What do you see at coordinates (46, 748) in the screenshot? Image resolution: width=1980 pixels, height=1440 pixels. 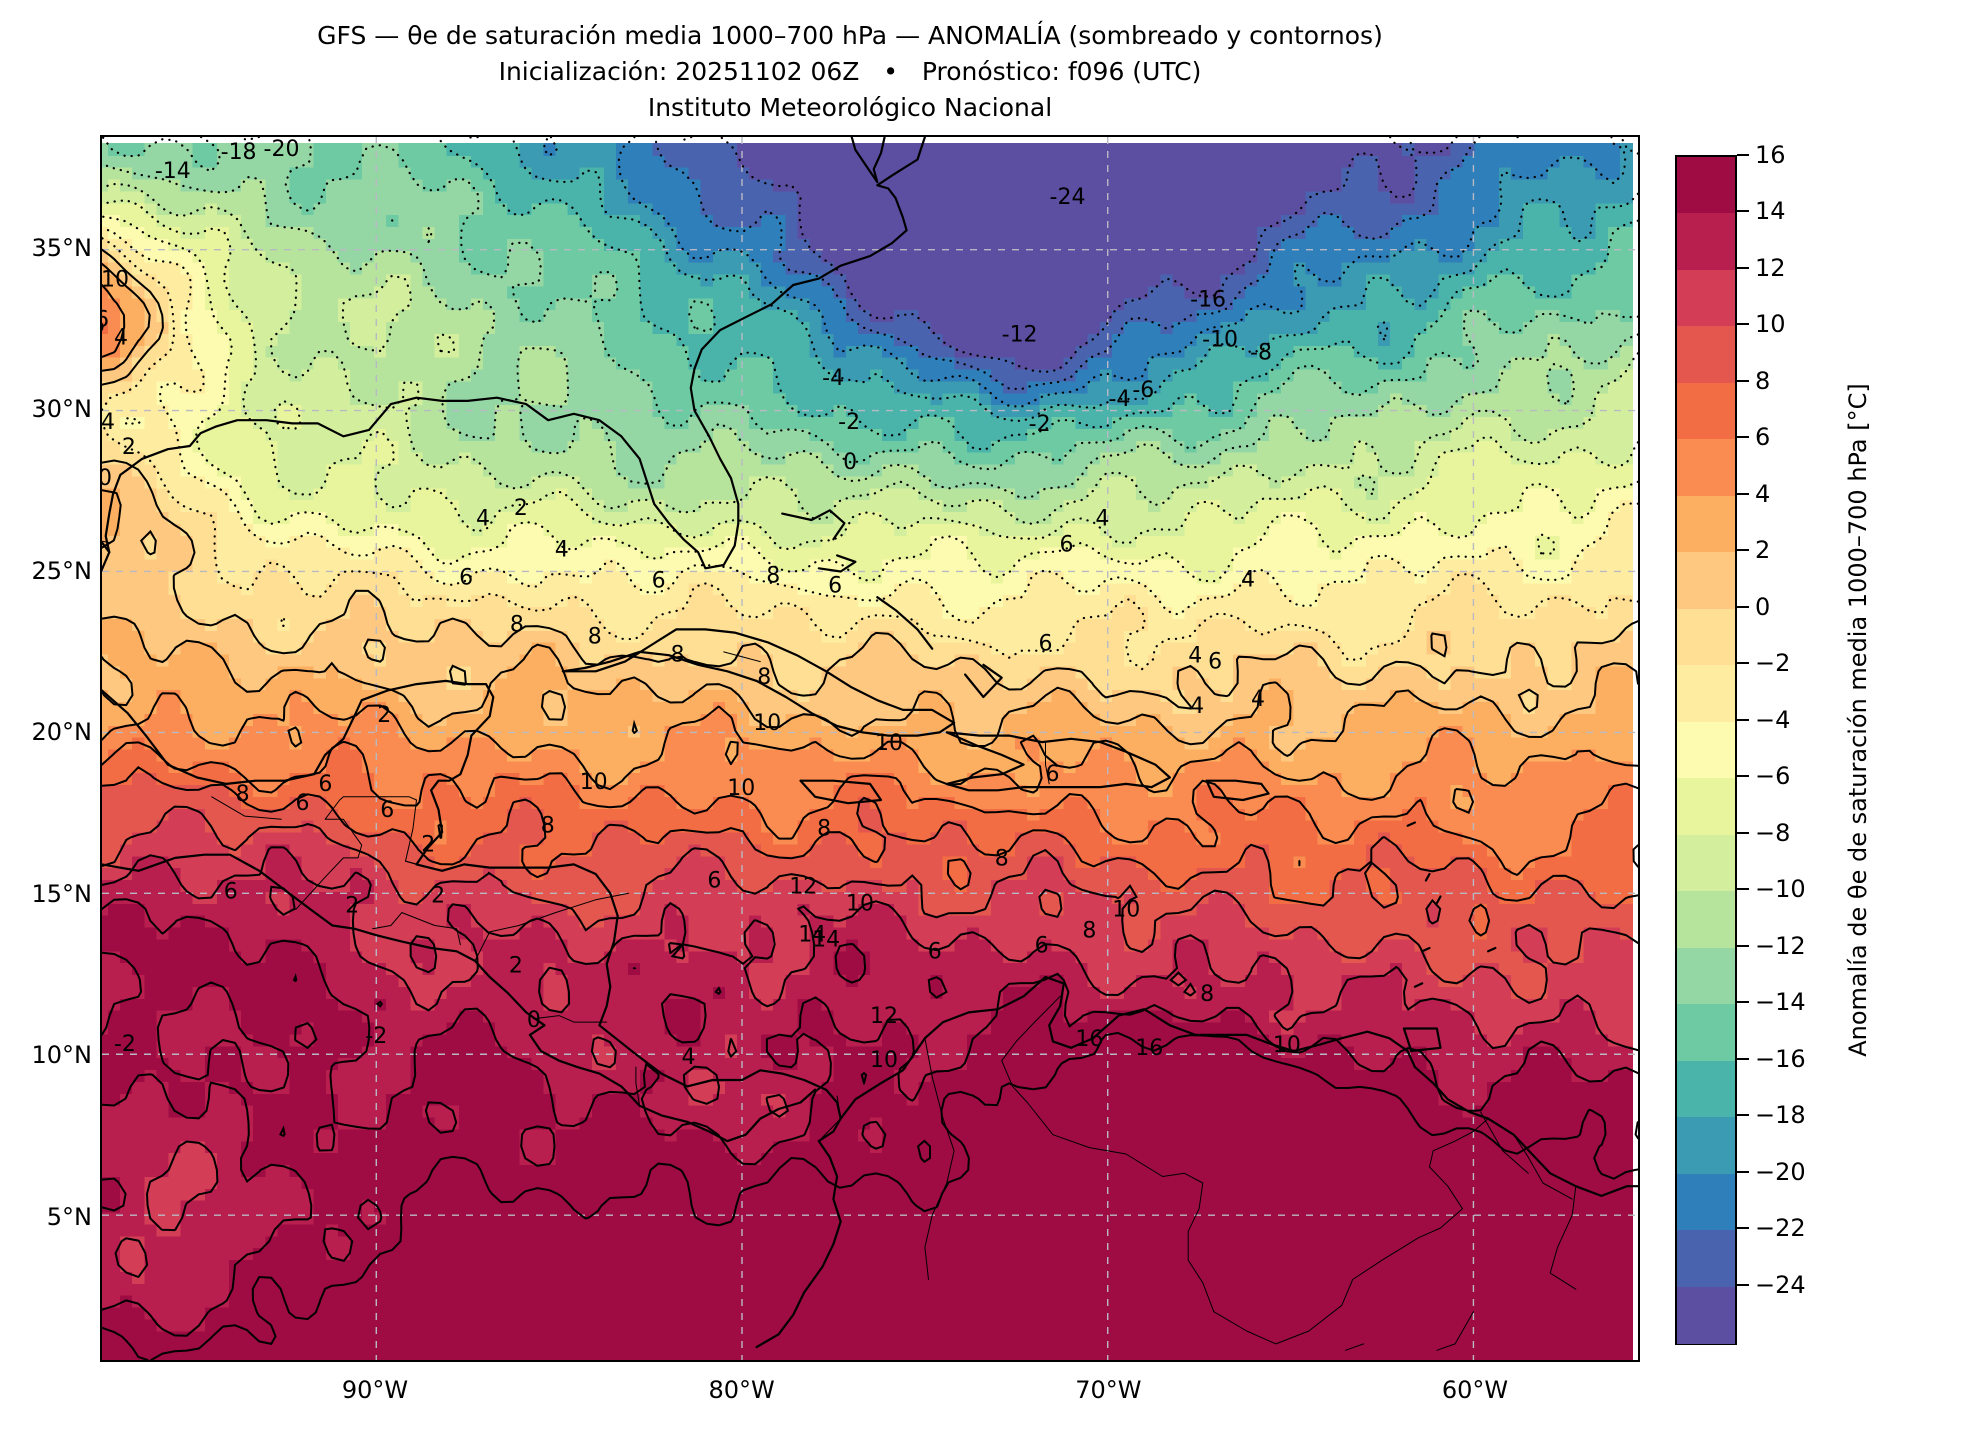 I see `latitude-axis: 5°N 10°N 15°N 20°N 25°N 30°N 35°N` at bounding box center [46, 748].